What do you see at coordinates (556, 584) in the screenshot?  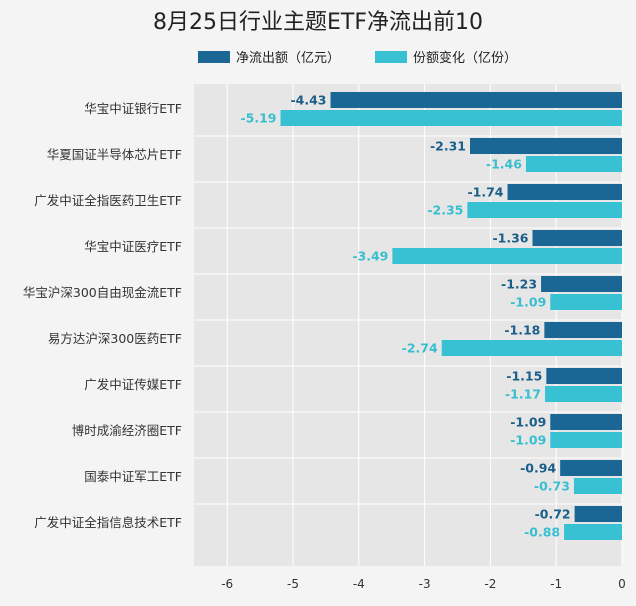 I see `x-tick-label: -1` at bounding box center [556, 584].